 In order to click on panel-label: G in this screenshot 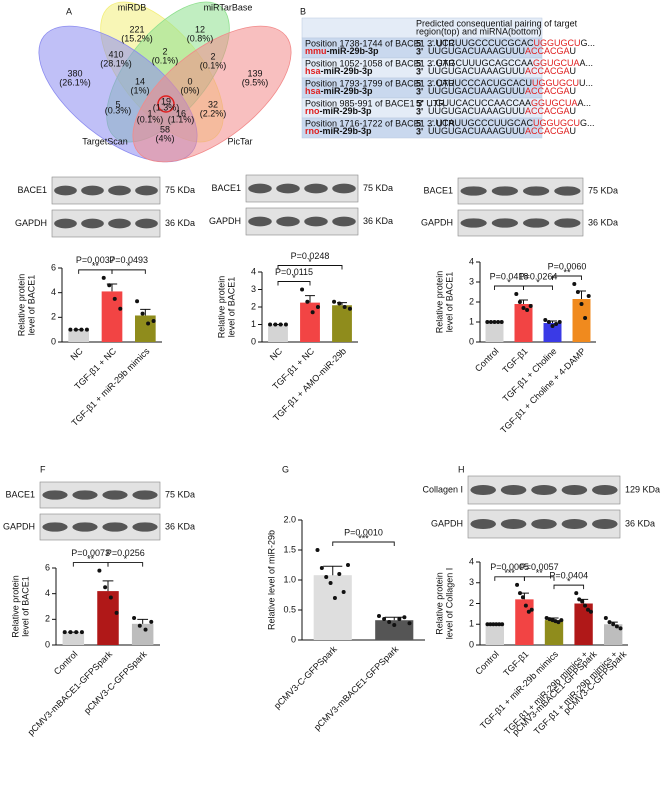, I will do `click(285, 469)`.